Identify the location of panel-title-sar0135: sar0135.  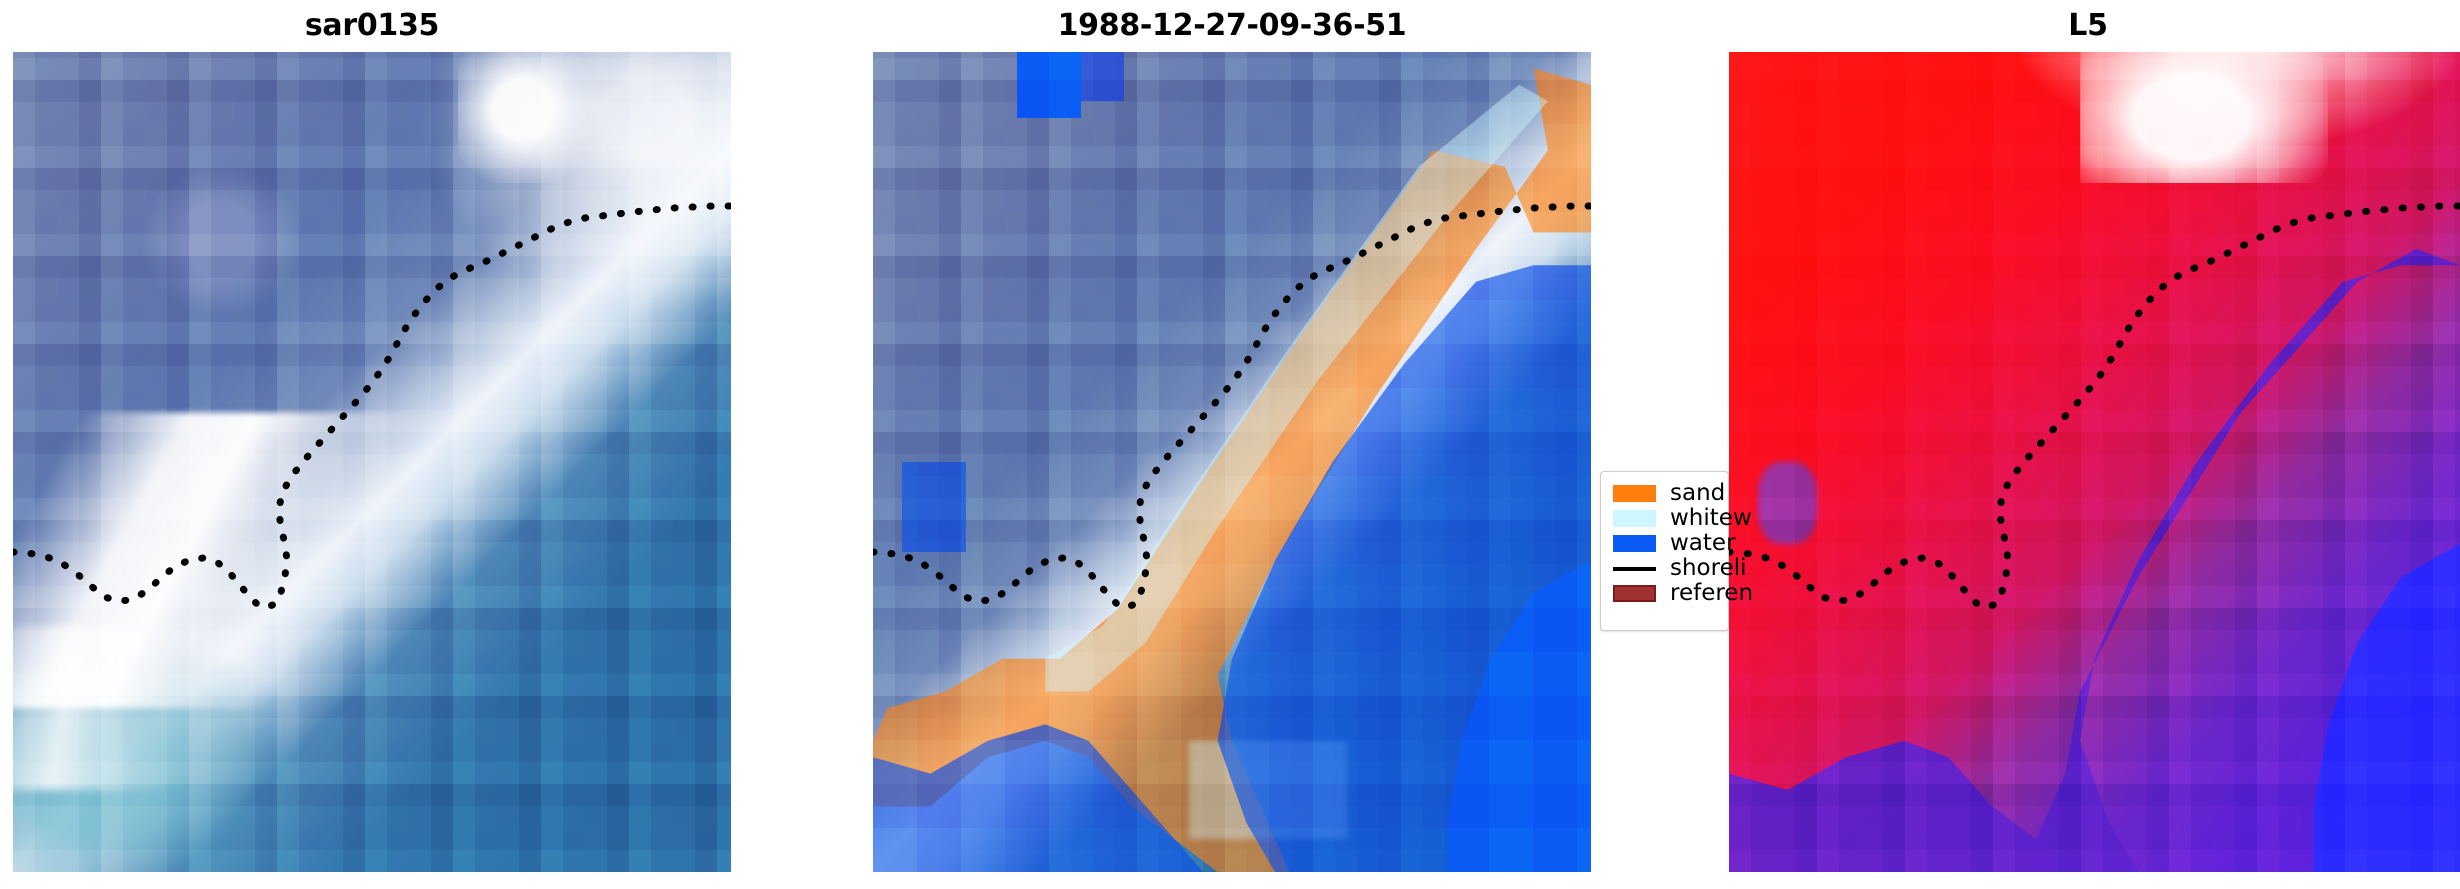
(372, 25).